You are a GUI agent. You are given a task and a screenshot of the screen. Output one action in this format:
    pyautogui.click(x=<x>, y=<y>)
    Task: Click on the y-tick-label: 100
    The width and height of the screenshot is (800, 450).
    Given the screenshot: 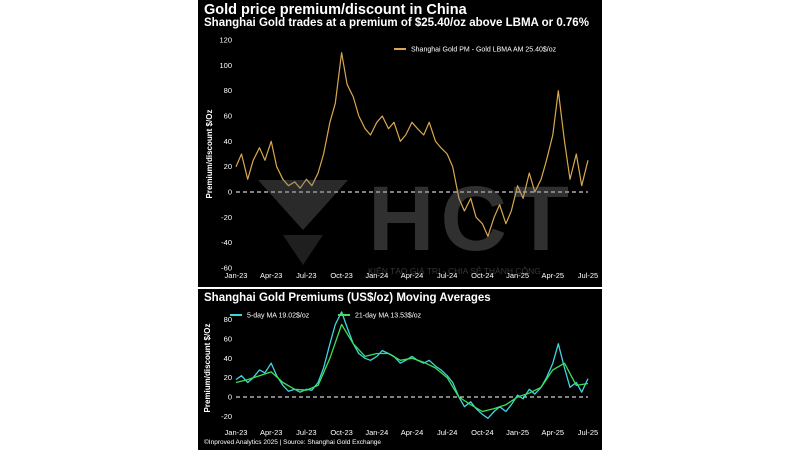 What is the action you would take?
    pyautogui.click(x=225, y=65)
    